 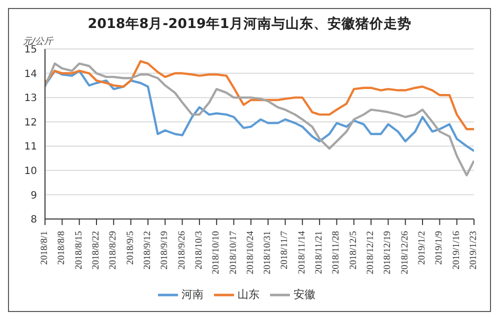 What do you see at coordinates (251, 252) in the screenshot?
I see `x-tick-label: 2018/10/24` at bounding box center [251, 252].